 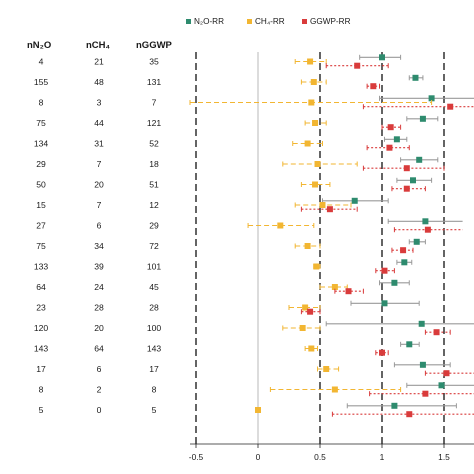 What do you see at coordinates (154, 287) in the screenshot?
I see `count-cell: 45` at bounding box center [154, 287].